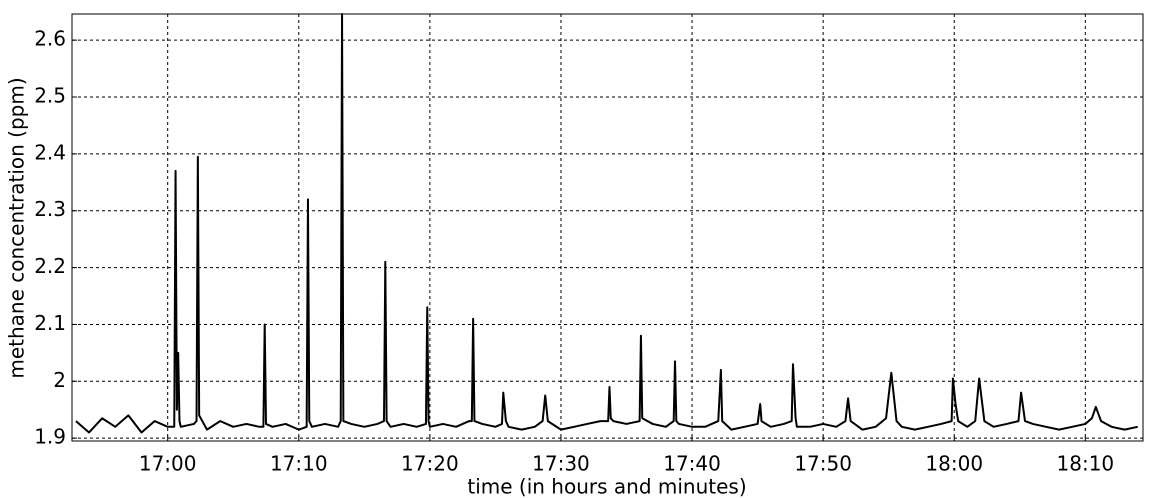 Image resolution: width=1149 pixels, height=498 pixels. Describe the element at coordinates (299, 464) in the screenshot. I see `x-tick-label: 17:10` at that location.